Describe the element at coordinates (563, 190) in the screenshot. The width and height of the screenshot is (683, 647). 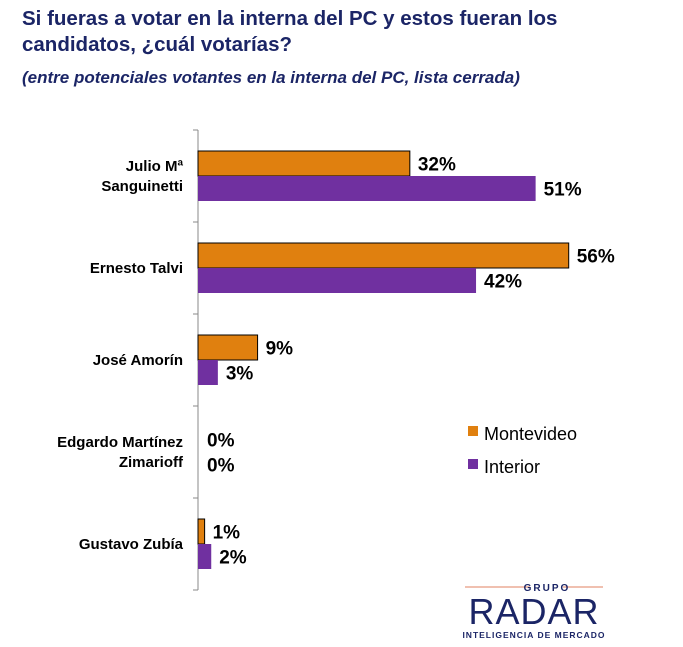
I see `data-label: 51%` at that location.